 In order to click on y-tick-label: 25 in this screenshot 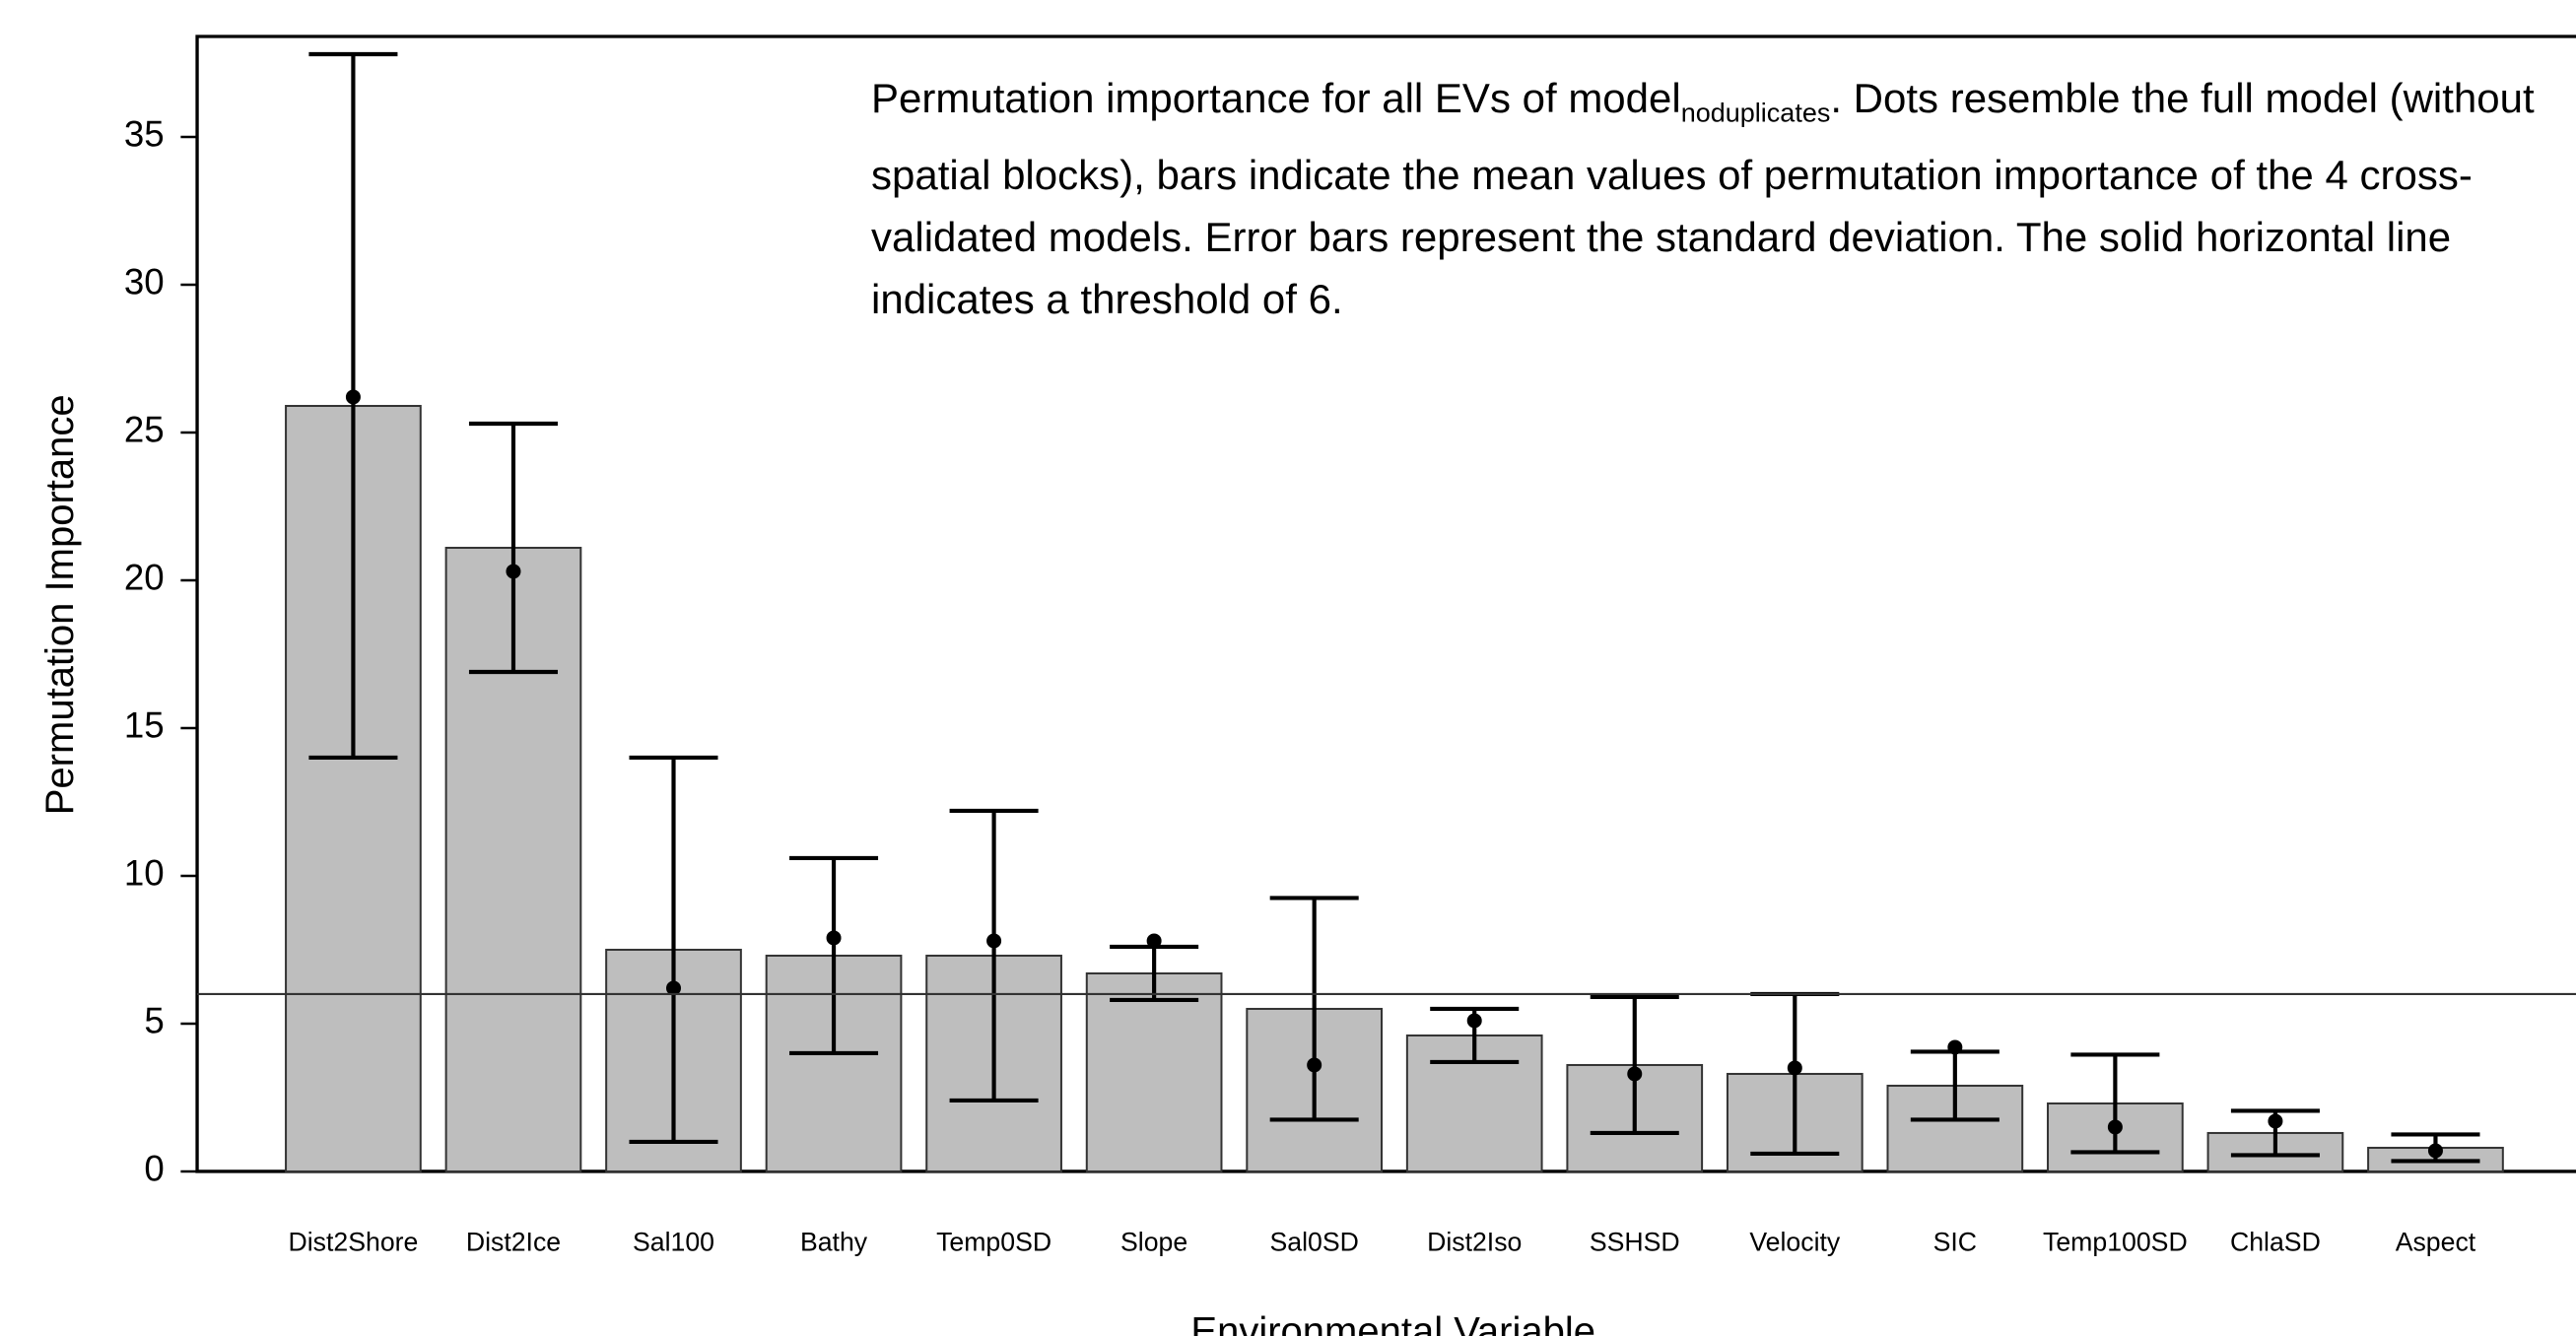, I will do `click(144, 430)`.